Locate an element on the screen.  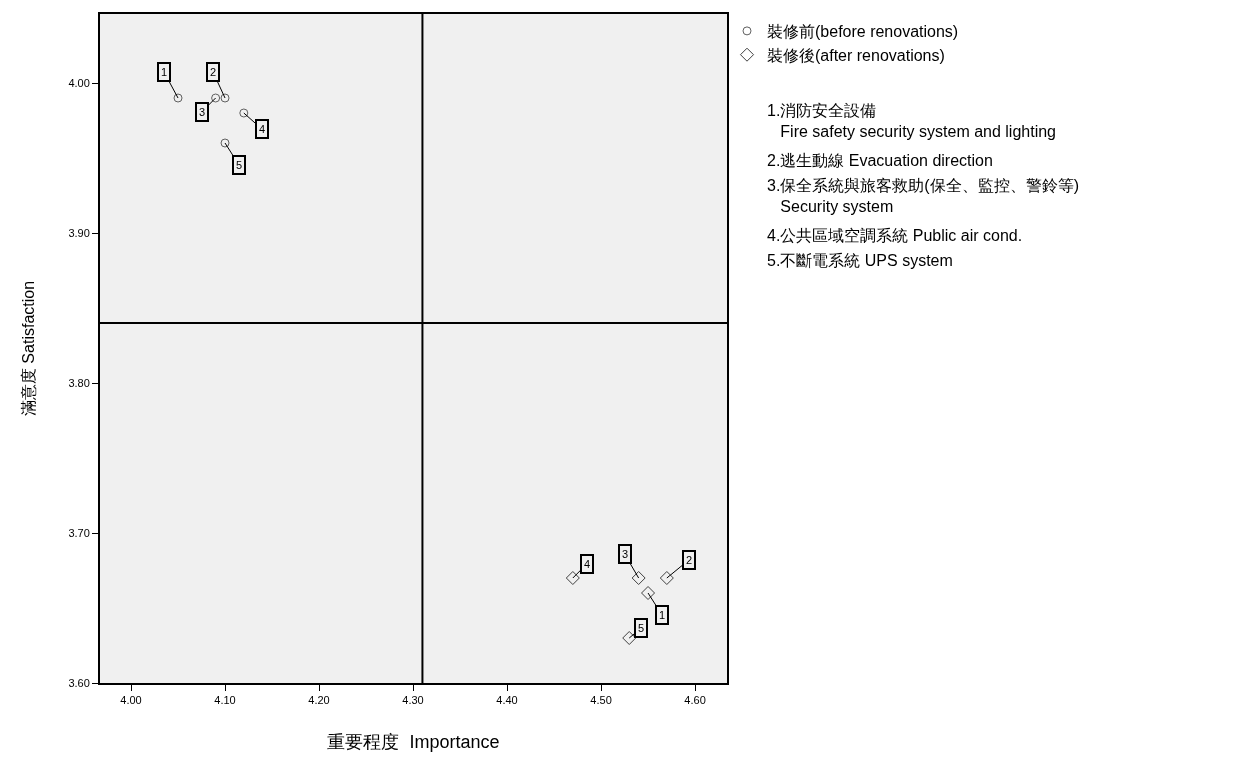
legend-label: 裝修前(before renovations) is located at coordinates (863, 32).